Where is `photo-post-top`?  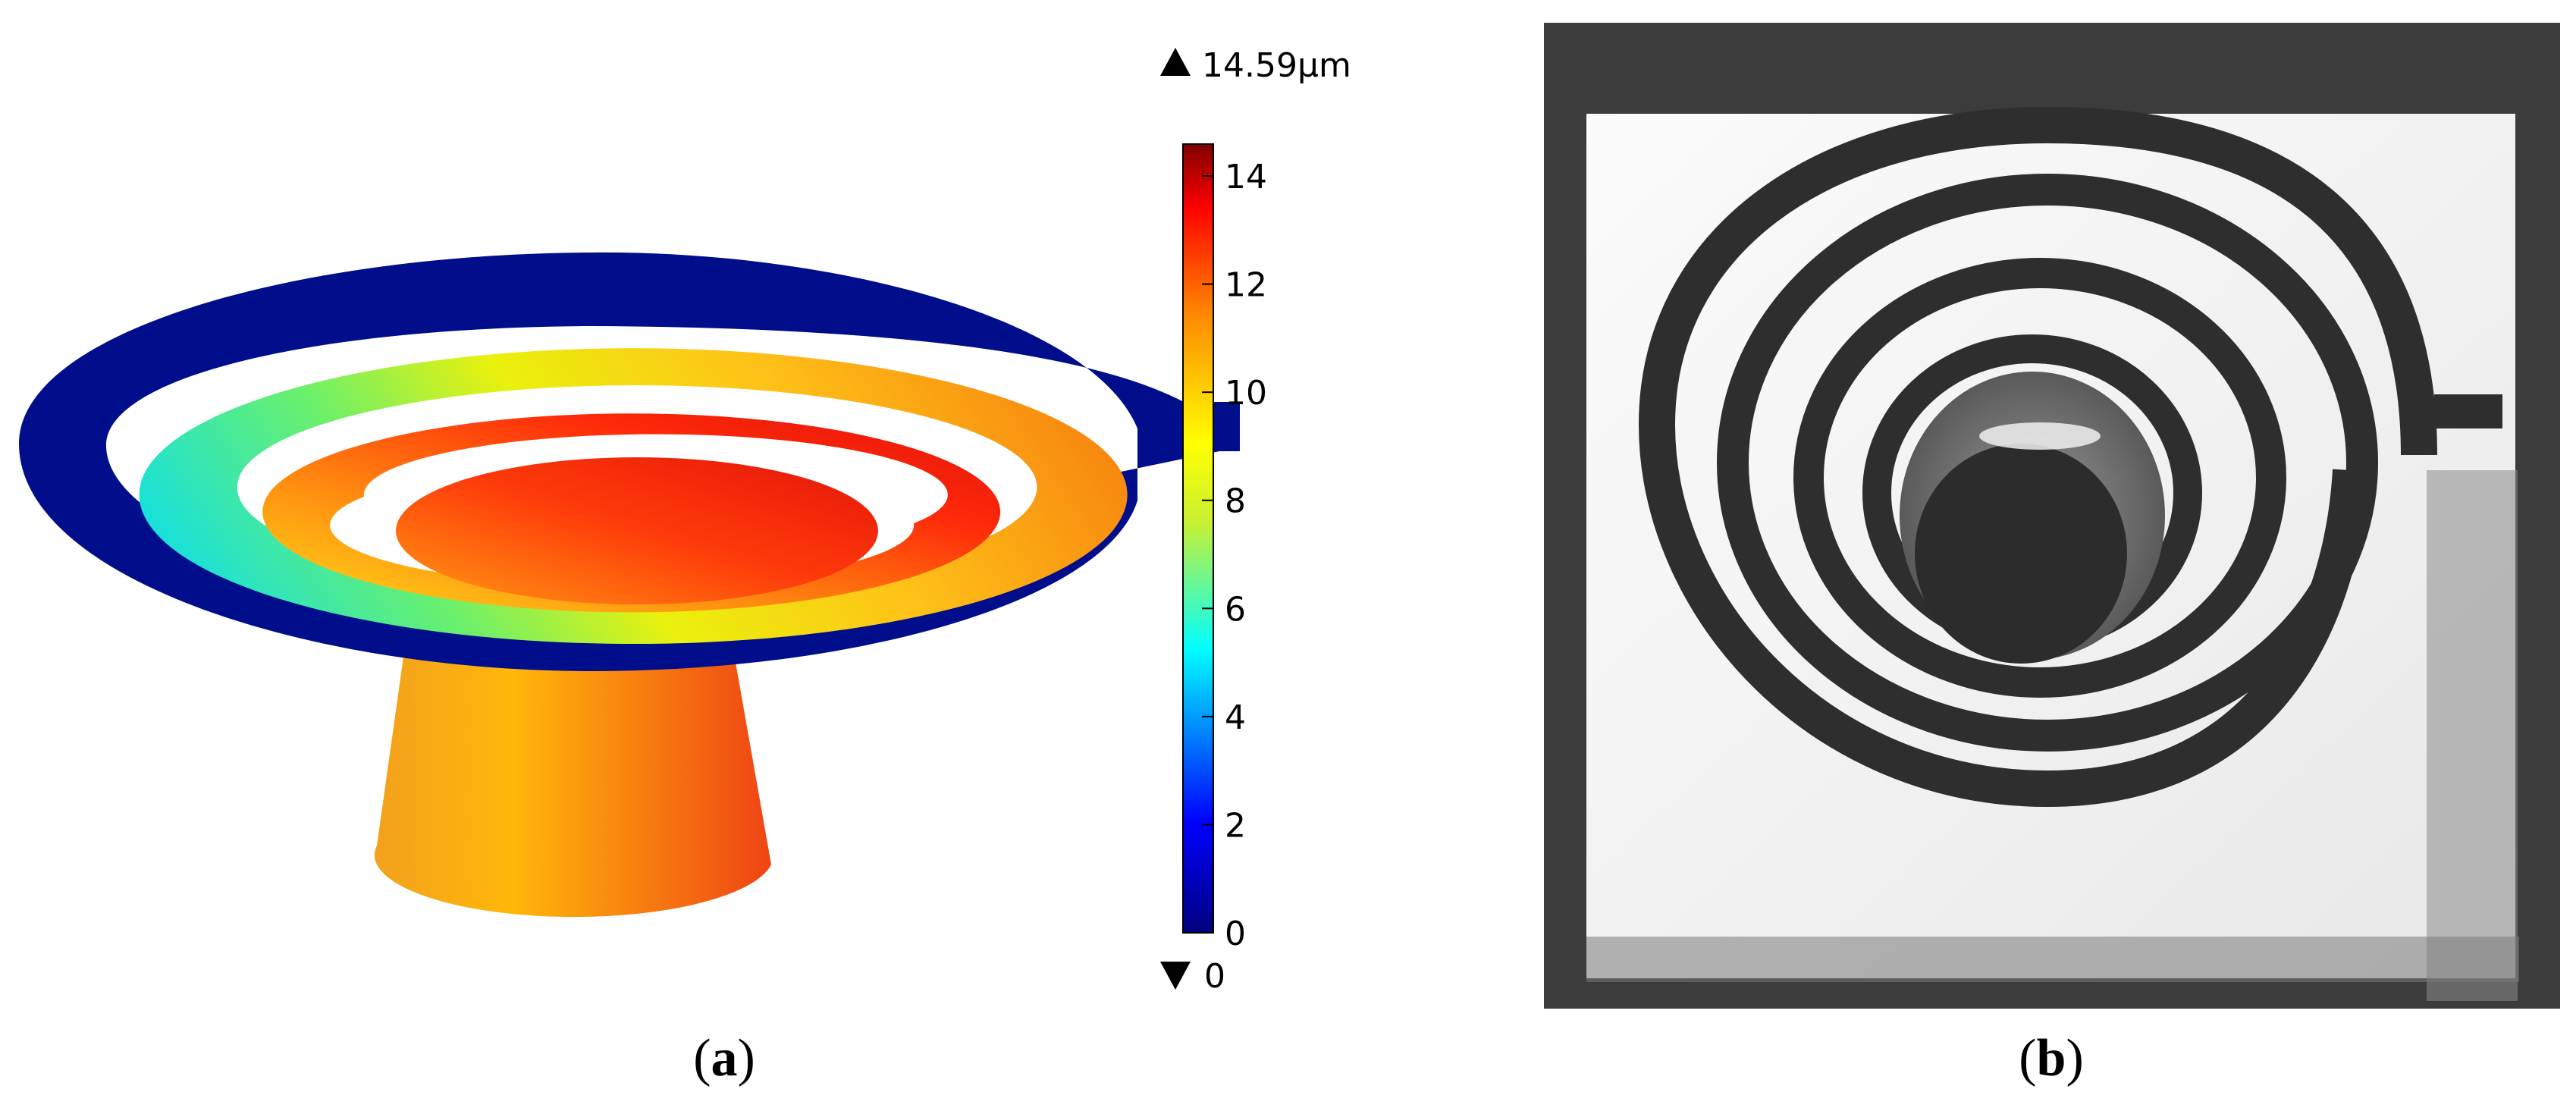
photo-post-top is located at coordinates (2021, 554).